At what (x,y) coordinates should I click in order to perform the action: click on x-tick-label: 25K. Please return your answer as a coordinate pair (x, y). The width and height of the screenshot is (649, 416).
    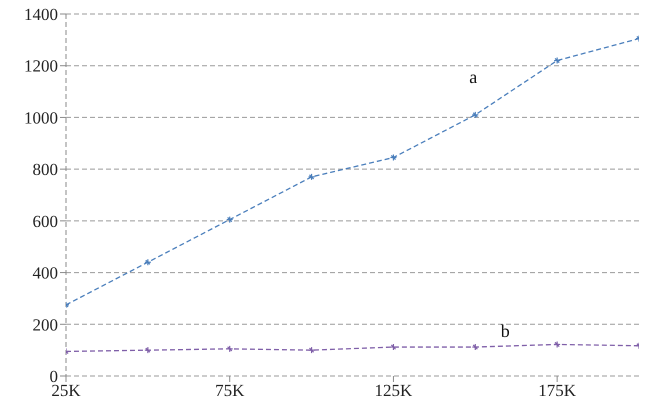
    Looking at the image, I should click on (66, 390).